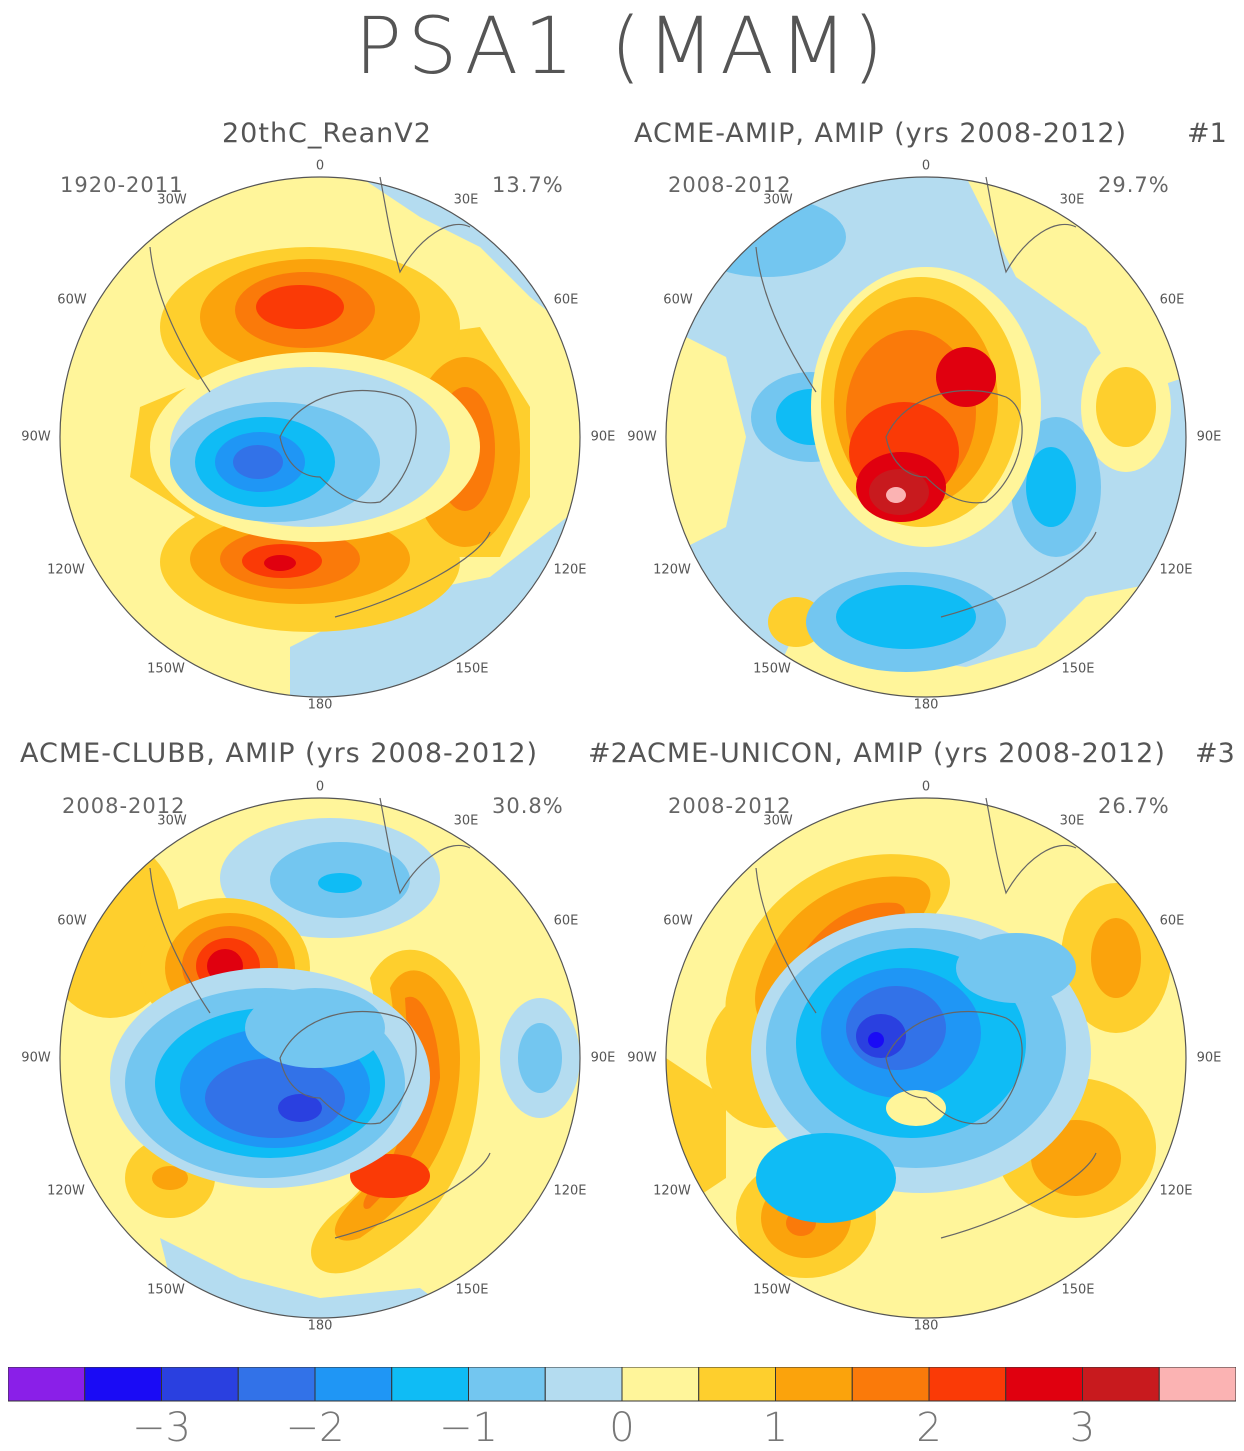 The height and width of the screenshot is (1451, 1244). I want to click on panel-2-years: 2008-2012, so click(730, 185).